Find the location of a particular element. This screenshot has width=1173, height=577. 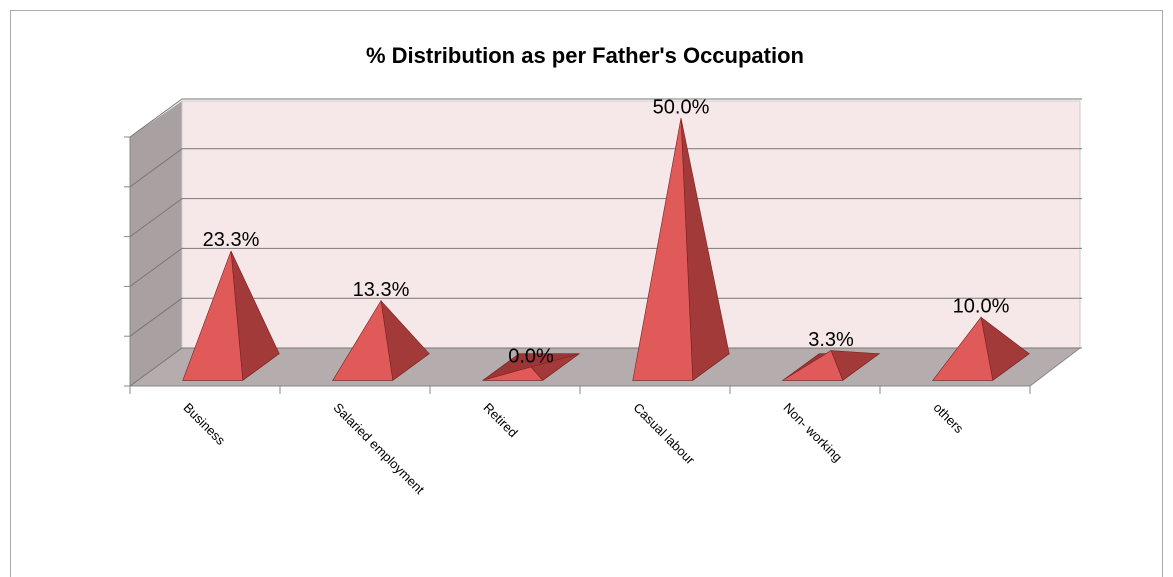

data-label: 23.3% is located at coordinates (231, 240).